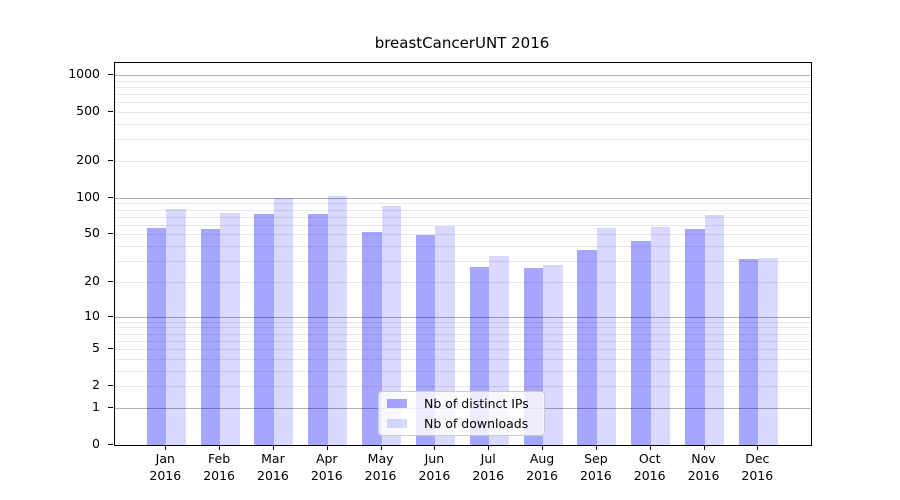 This screenshot has width=900, height=500. I want to click on x-tick-label: Jan 2016, so click(165, 467).